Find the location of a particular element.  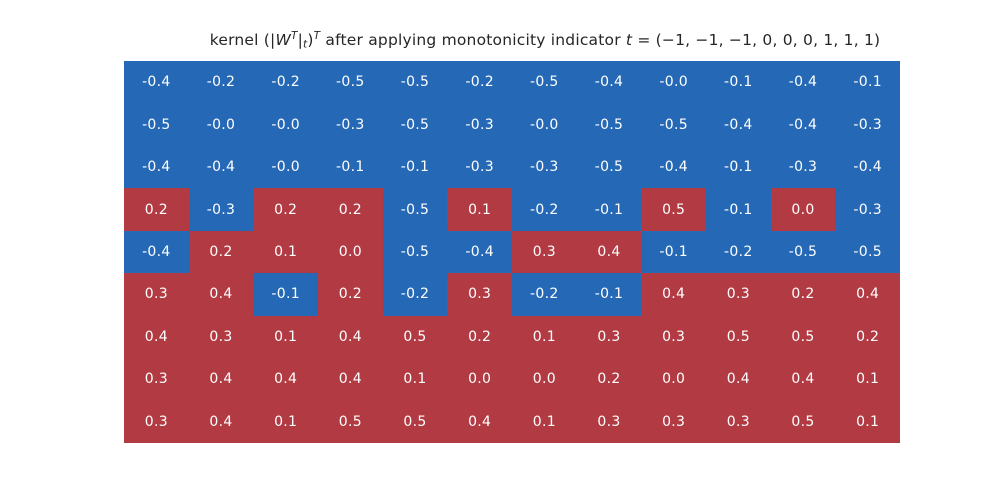

title-bar: | is located at coordinates (300, 40).